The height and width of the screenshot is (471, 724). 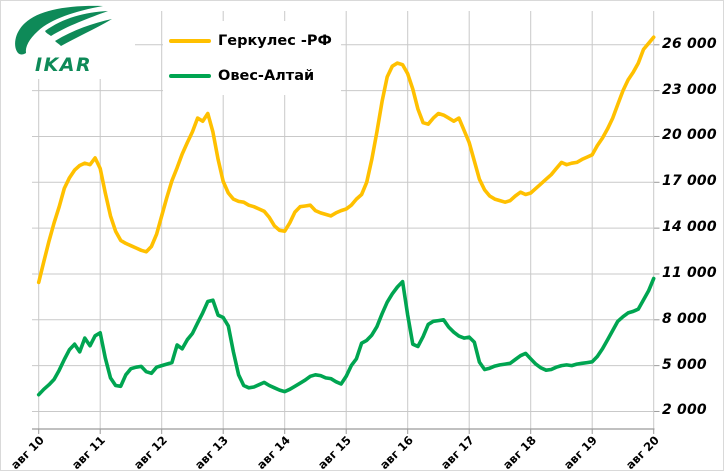 I want to click on y-axis-label: 23 000, so click(x=689, y=89).